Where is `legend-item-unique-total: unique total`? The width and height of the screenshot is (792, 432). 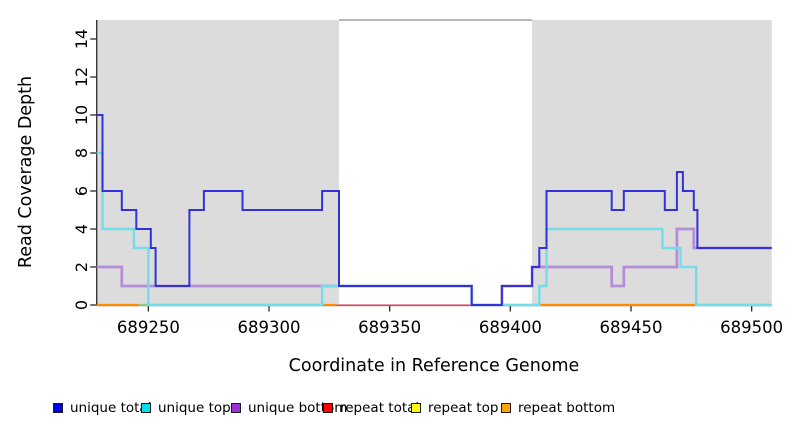 legend-item-unique-total: unique total is located at coordinates (102, 408).